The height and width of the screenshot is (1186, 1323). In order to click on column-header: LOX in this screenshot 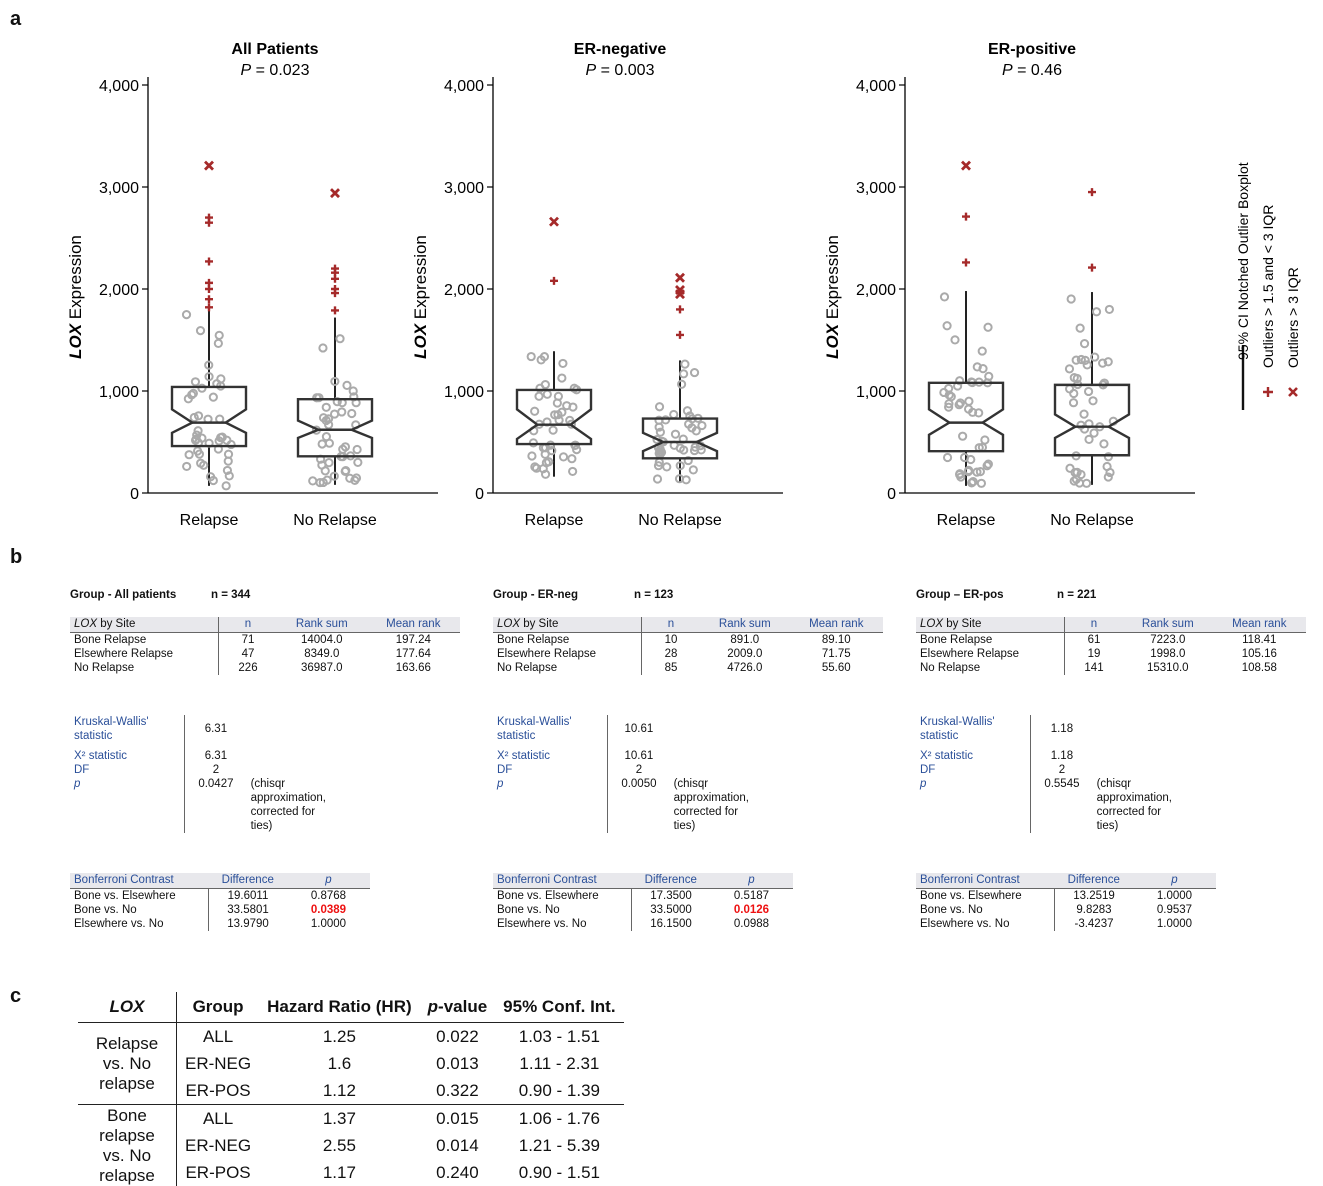, I will do `click(127, 1007)`.